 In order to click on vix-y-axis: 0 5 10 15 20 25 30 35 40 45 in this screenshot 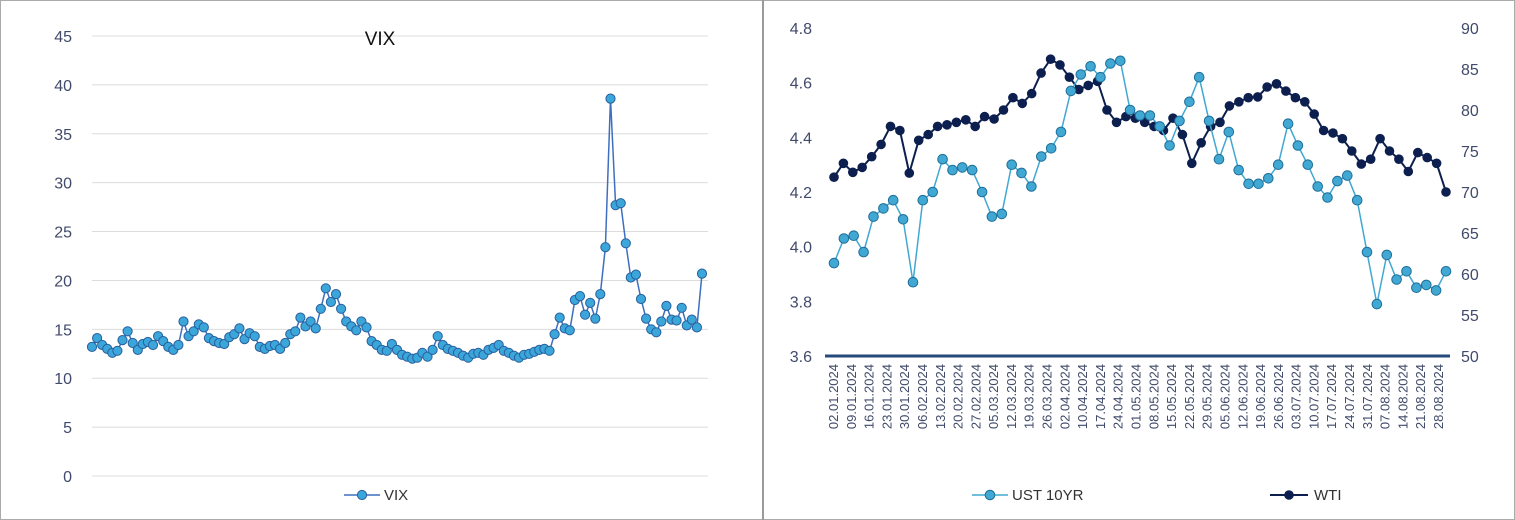, I will do `click(63, 257)`.